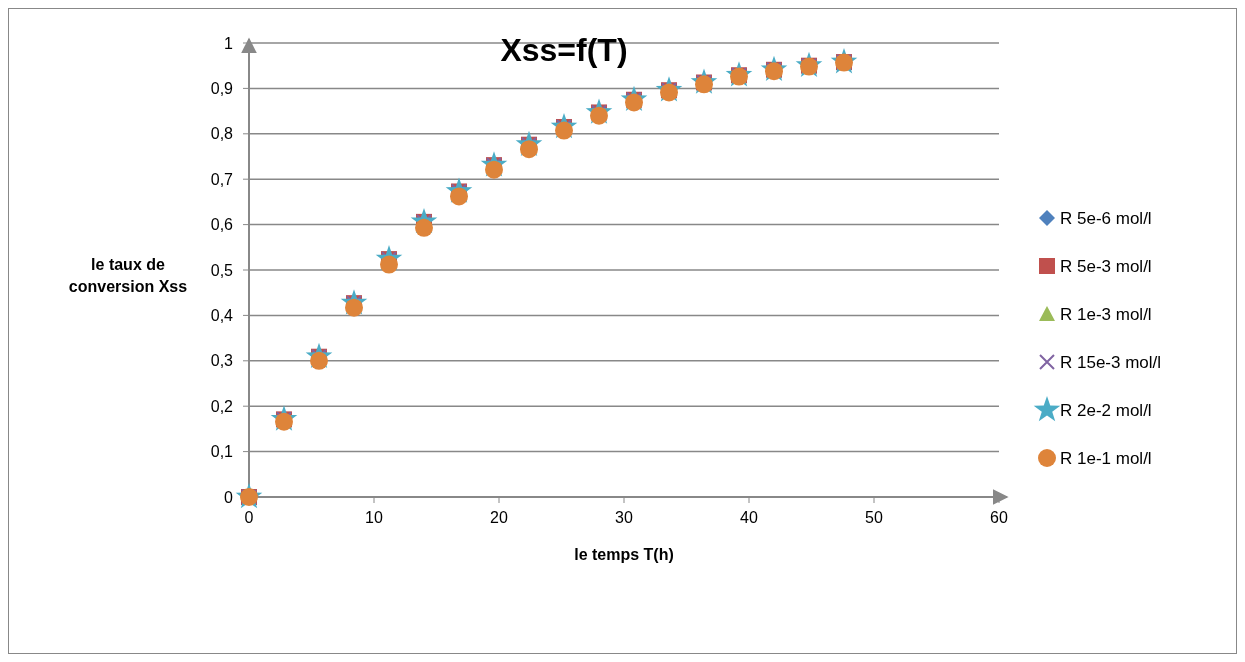  Describe the element at coordinates (229, 43) in the screenshot. I see `y-tick-label: 1` at that location.